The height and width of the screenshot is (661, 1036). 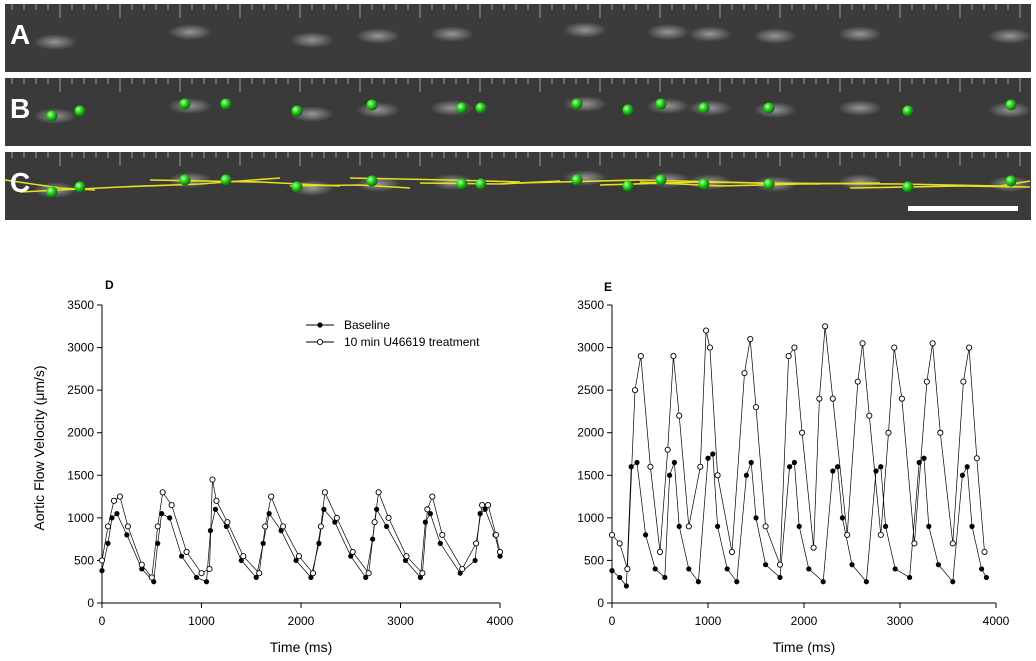 What do you see at coordinates (109, 285) in the screenshot?
I see `chart-label-d: D` at bounding box center [109, 285].